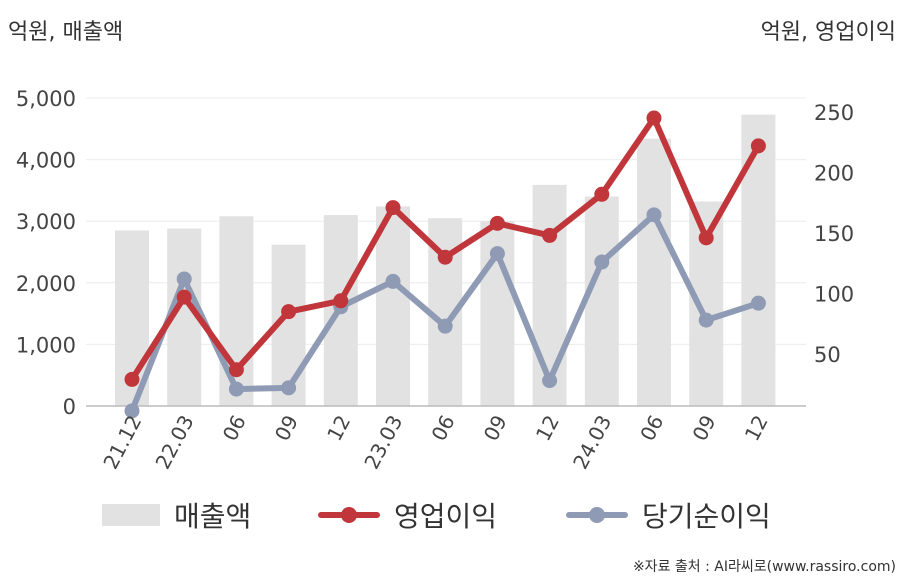 Image resolution: width=908 pixels, height=580 pixels. I want to click on left-tick-label: 4,000, so click(46, 161).